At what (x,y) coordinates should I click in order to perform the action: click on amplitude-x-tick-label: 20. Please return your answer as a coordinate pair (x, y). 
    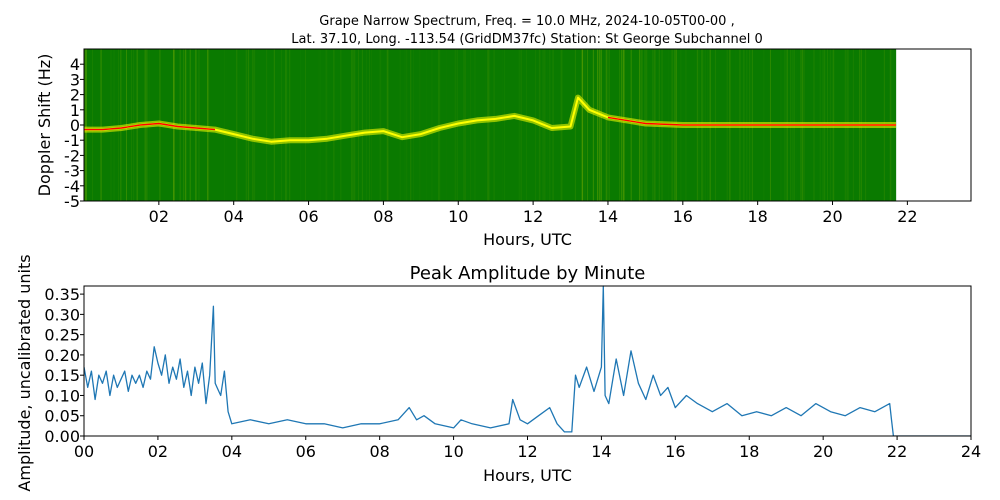
    Looking at the image, I should click on (823, 451).